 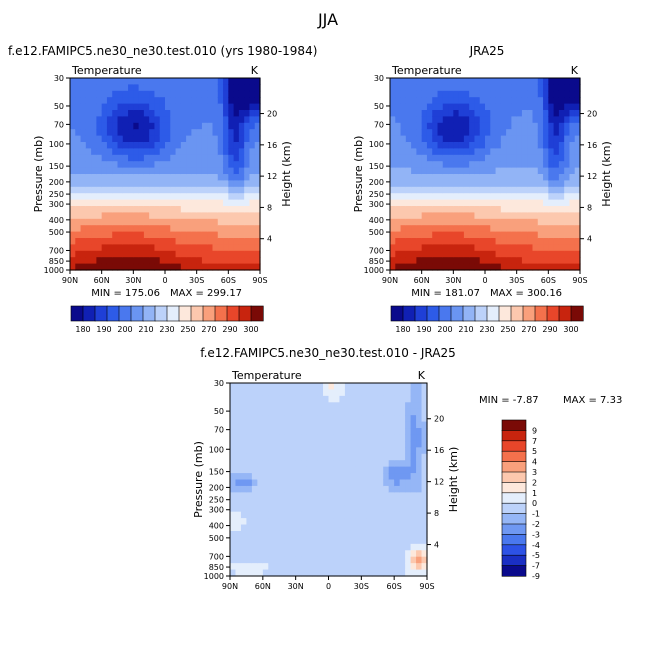 What do you see at coordinates (269, 239) in the screenshot?
I see `y2-tick-label: 4` at bounding box center [269, 239].